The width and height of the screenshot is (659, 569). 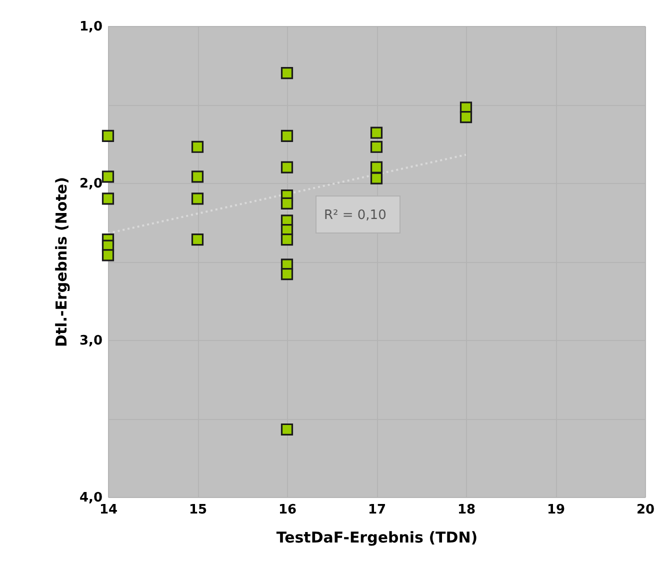 I want to click on x-tick-label: 15, so click(x=198, y=510).